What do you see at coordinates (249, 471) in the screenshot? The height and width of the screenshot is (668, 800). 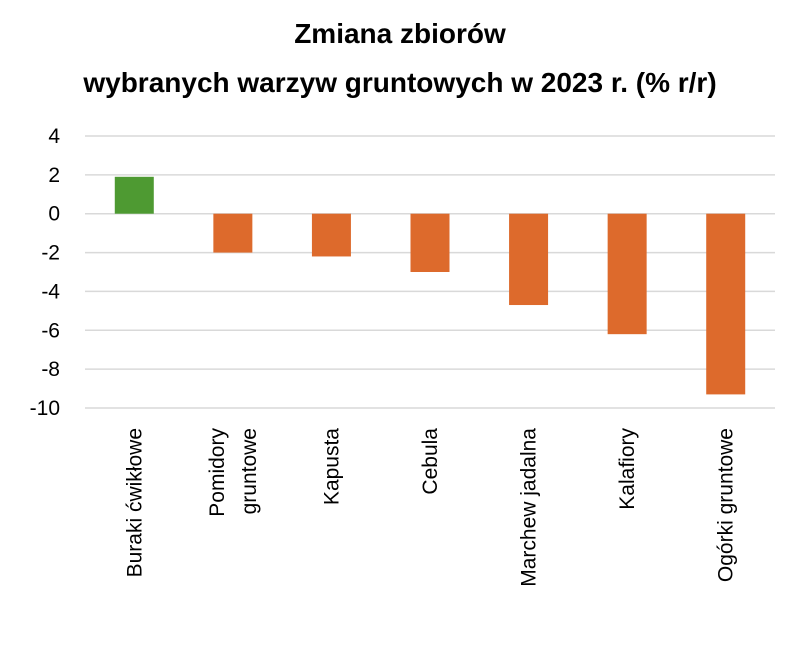 I see `category-label: gruntowe` at bounding box center [249, 471].